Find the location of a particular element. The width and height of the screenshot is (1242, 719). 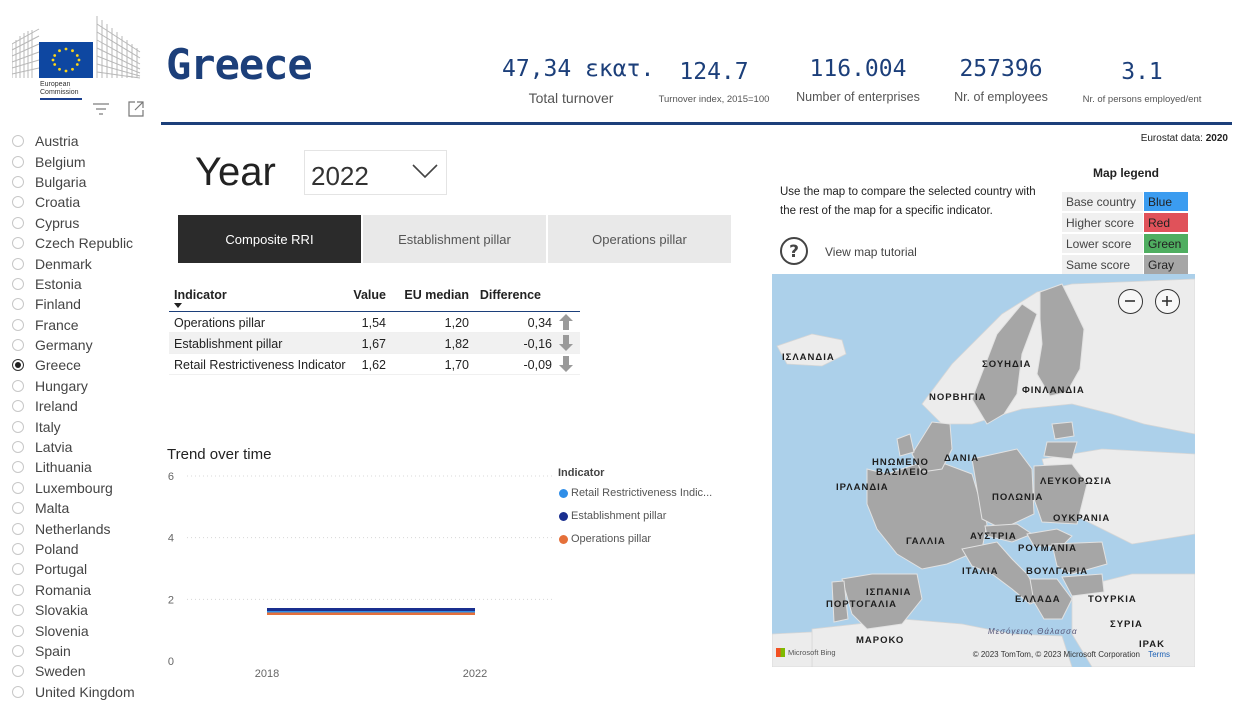

column-header-indicator: Indicator is located at coordinates (200, 295).